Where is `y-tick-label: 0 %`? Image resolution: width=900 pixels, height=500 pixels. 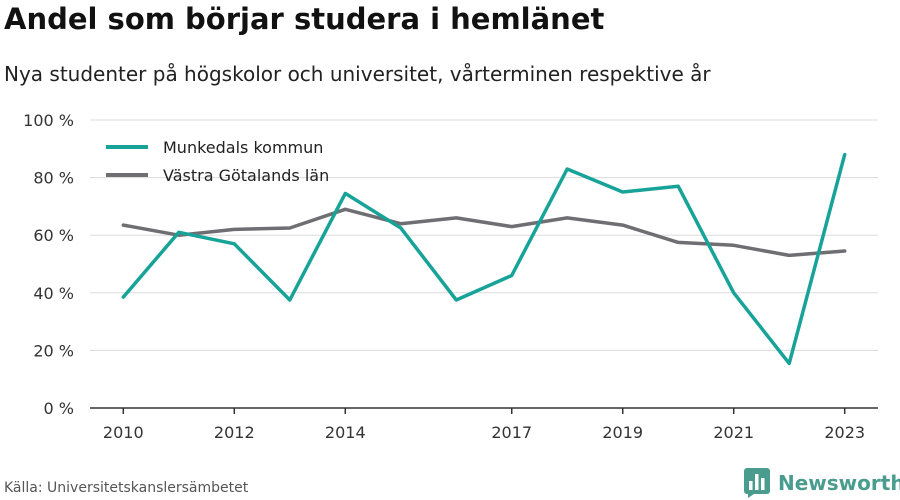
y-tick-label: 0 % is located at coordinates (59, 408).